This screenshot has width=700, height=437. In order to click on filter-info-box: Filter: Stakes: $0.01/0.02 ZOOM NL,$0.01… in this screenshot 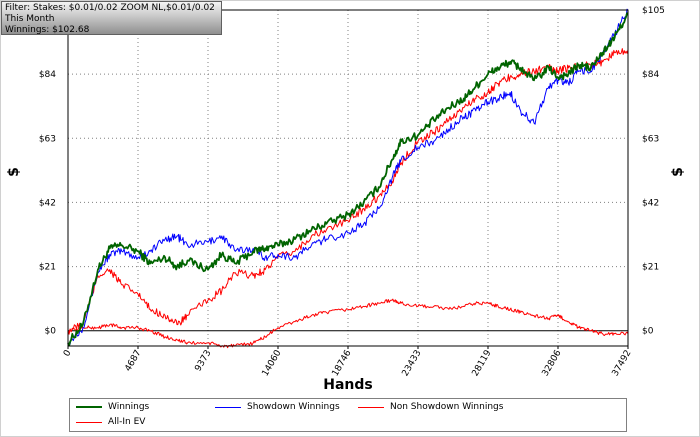, I will do `click(111, 18)`.